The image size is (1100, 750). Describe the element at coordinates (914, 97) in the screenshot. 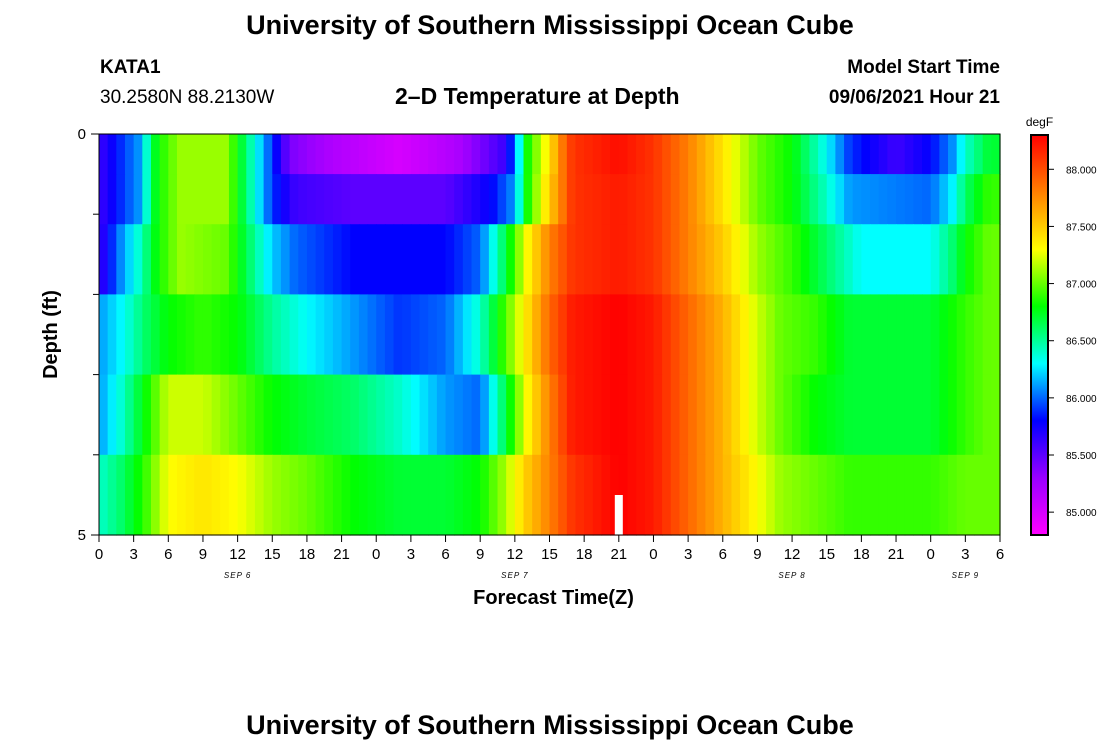

I see `model-start-value: 09/06/2021 Hour 21` at that location.